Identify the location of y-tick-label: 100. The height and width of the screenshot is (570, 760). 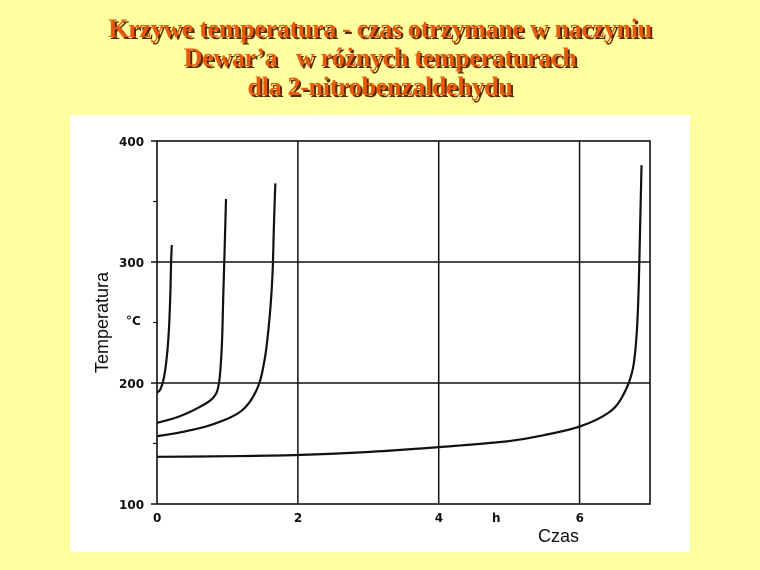
(131, 505).